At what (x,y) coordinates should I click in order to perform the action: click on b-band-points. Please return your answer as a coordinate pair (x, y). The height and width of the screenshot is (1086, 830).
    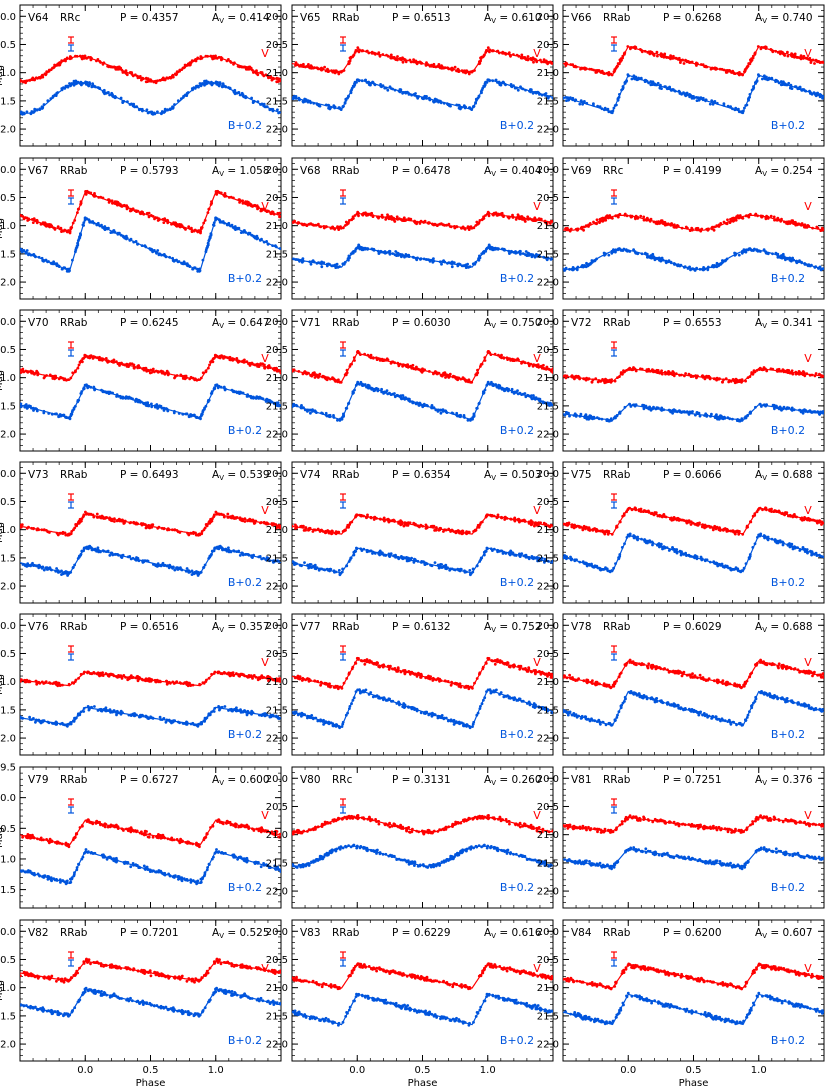
    Looking at the image, I should click on (150, 244).